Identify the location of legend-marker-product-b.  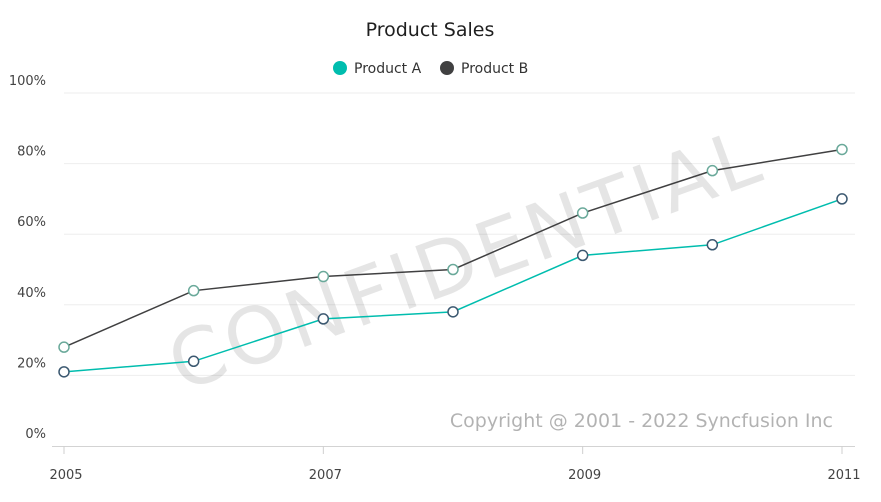
(447, 68).